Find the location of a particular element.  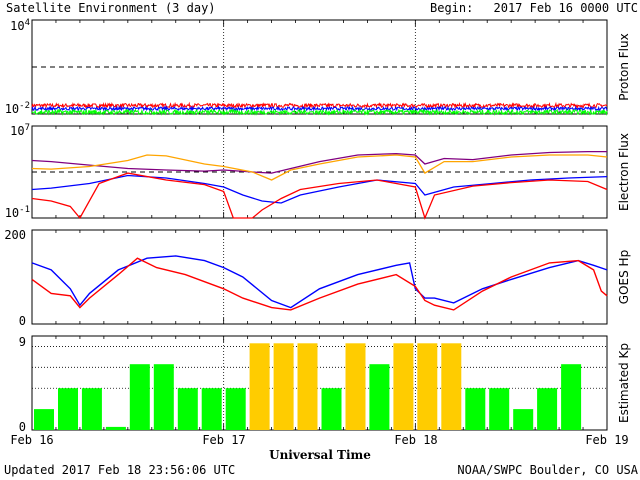

updated-text: Updated 2017 Feb 18 23:56:06 UTC is located at coordinates (119, 470).